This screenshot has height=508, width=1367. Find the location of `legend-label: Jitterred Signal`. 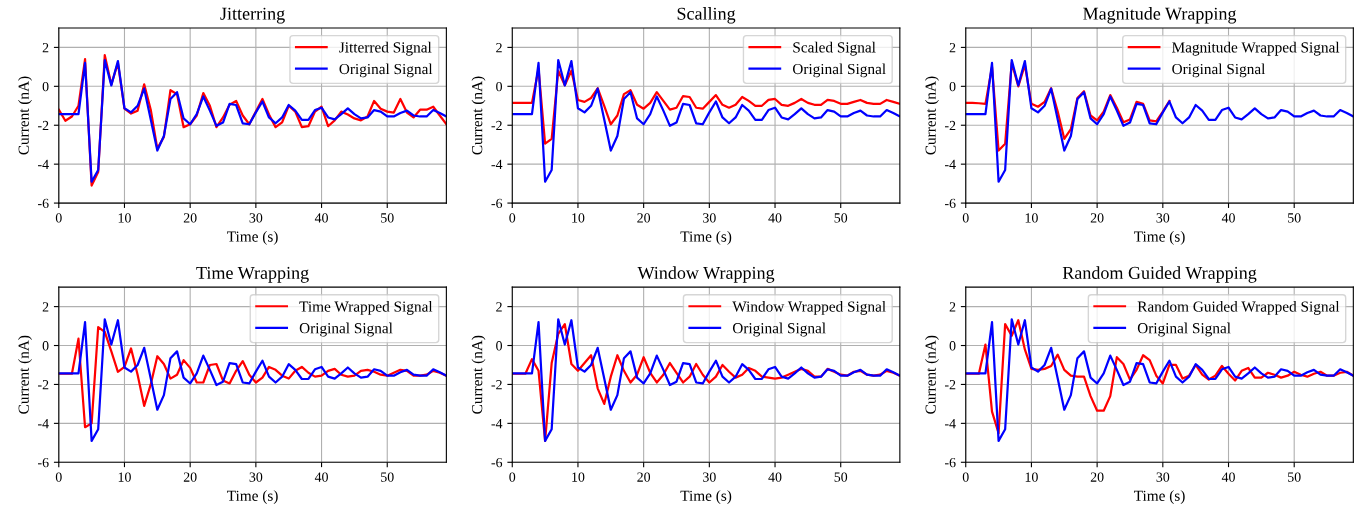

legend-label: Jitterred Signal is located at coordinates (385, 48).